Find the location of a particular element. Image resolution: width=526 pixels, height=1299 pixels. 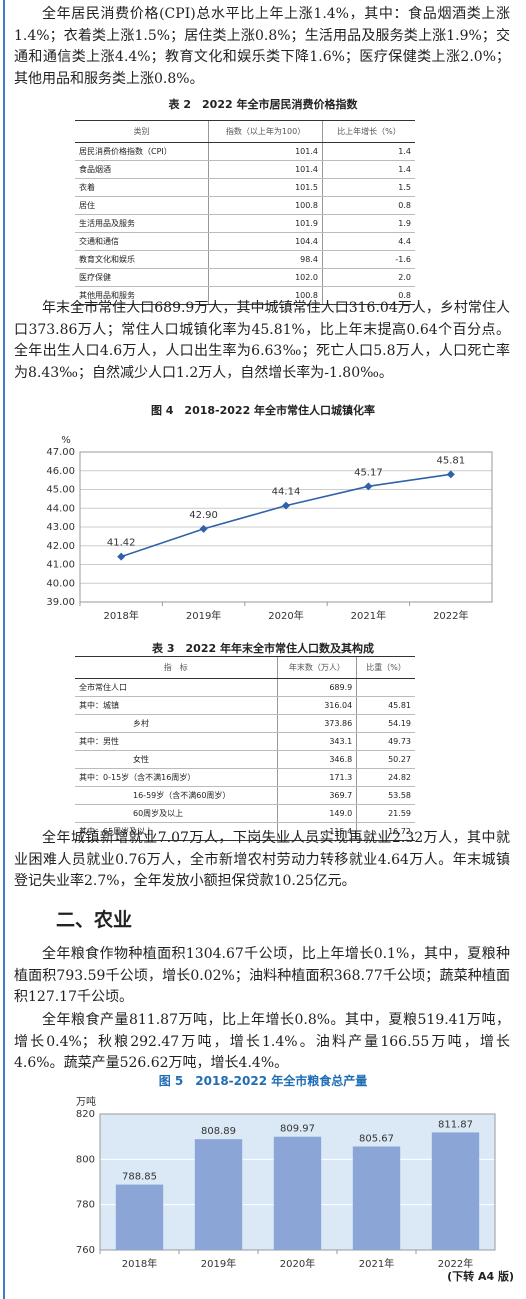

value-label: 788.85 is located at coordinates (139, 1177).